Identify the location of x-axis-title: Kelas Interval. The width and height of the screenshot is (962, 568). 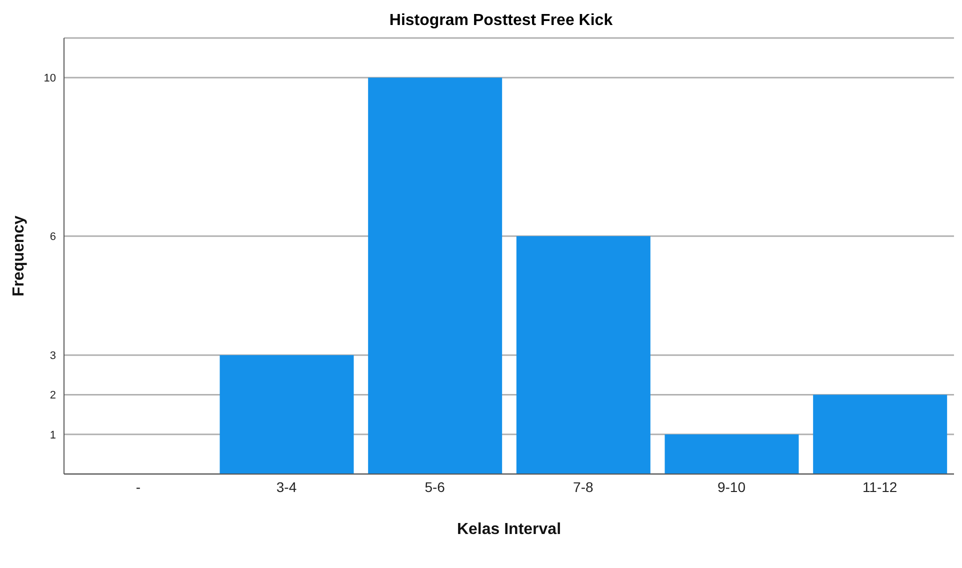
(509, 529).